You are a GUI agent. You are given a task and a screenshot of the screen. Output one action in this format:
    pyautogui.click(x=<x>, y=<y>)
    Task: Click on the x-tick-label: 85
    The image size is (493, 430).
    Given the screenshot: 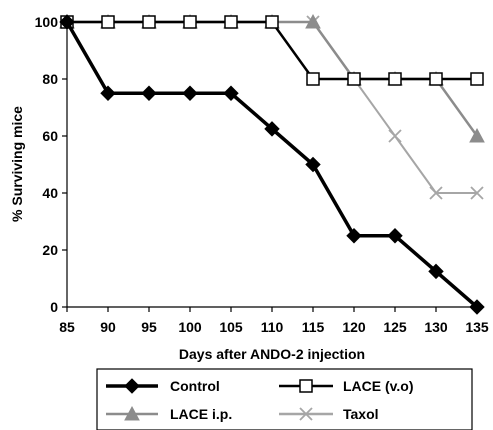 What is the action you would take?
    pyautogui.click(x=67, y=327)
    